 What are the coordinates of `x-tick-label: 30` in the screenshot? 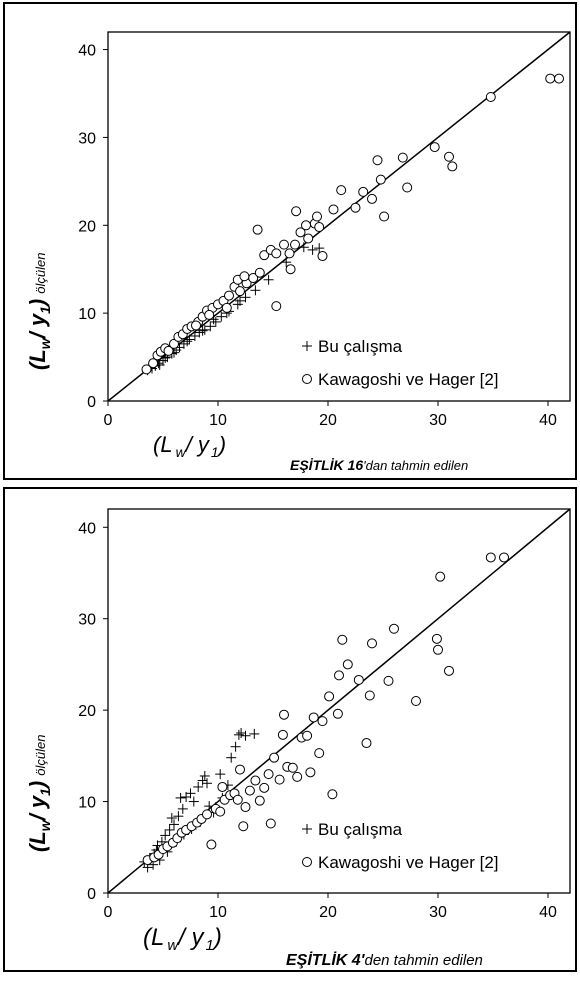 It's located at (438, 912).